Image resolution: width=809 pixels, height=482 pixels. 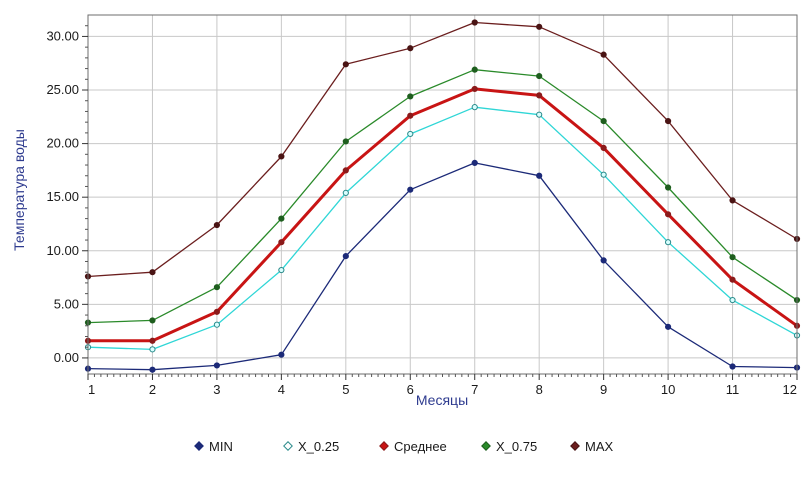 What do you see at coordinates (62, 89) in the screenshot?
I see `y-tick-label: 25.00` at bounding box center [62, 89].